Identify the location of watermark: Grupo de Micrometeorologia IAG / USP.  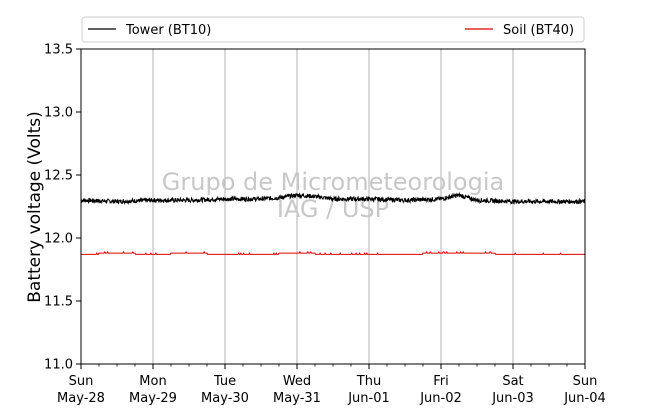
(333, 195).